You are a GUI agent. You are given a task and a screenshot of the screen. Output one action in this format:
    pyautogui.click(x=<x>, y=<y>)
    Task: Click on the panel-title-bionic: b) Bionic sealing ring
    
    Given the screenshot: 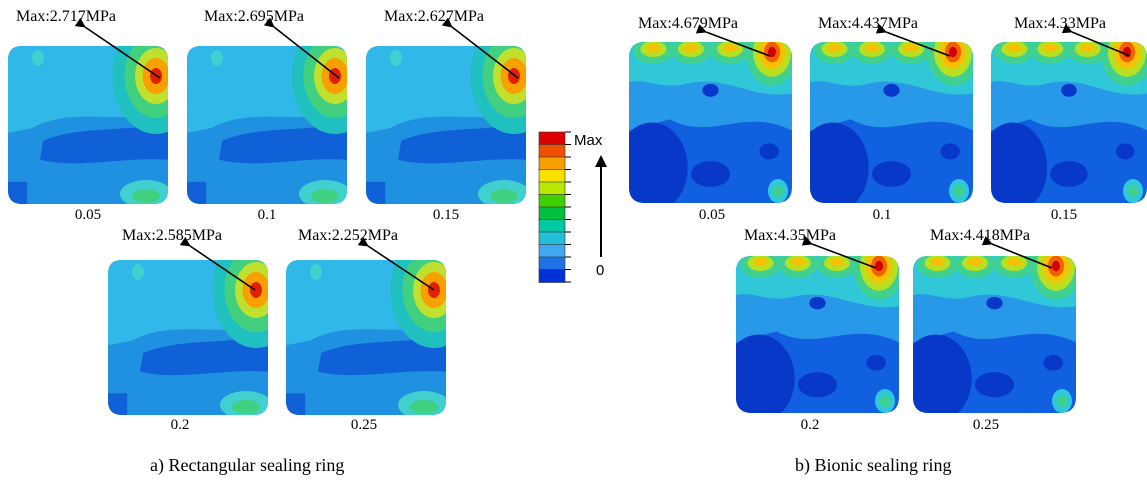 What is the action you would take?
    pyautogui.click(x=873, y=465)
    